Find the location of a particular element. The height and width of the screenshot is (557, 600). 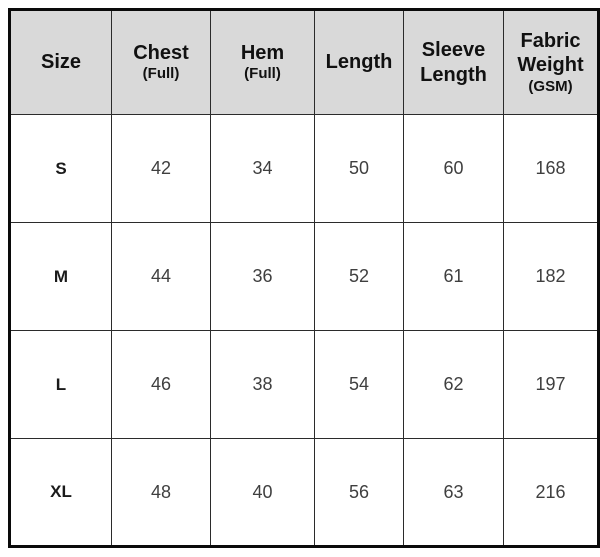

column-header-label: Size is located at coordinates (61, 62).